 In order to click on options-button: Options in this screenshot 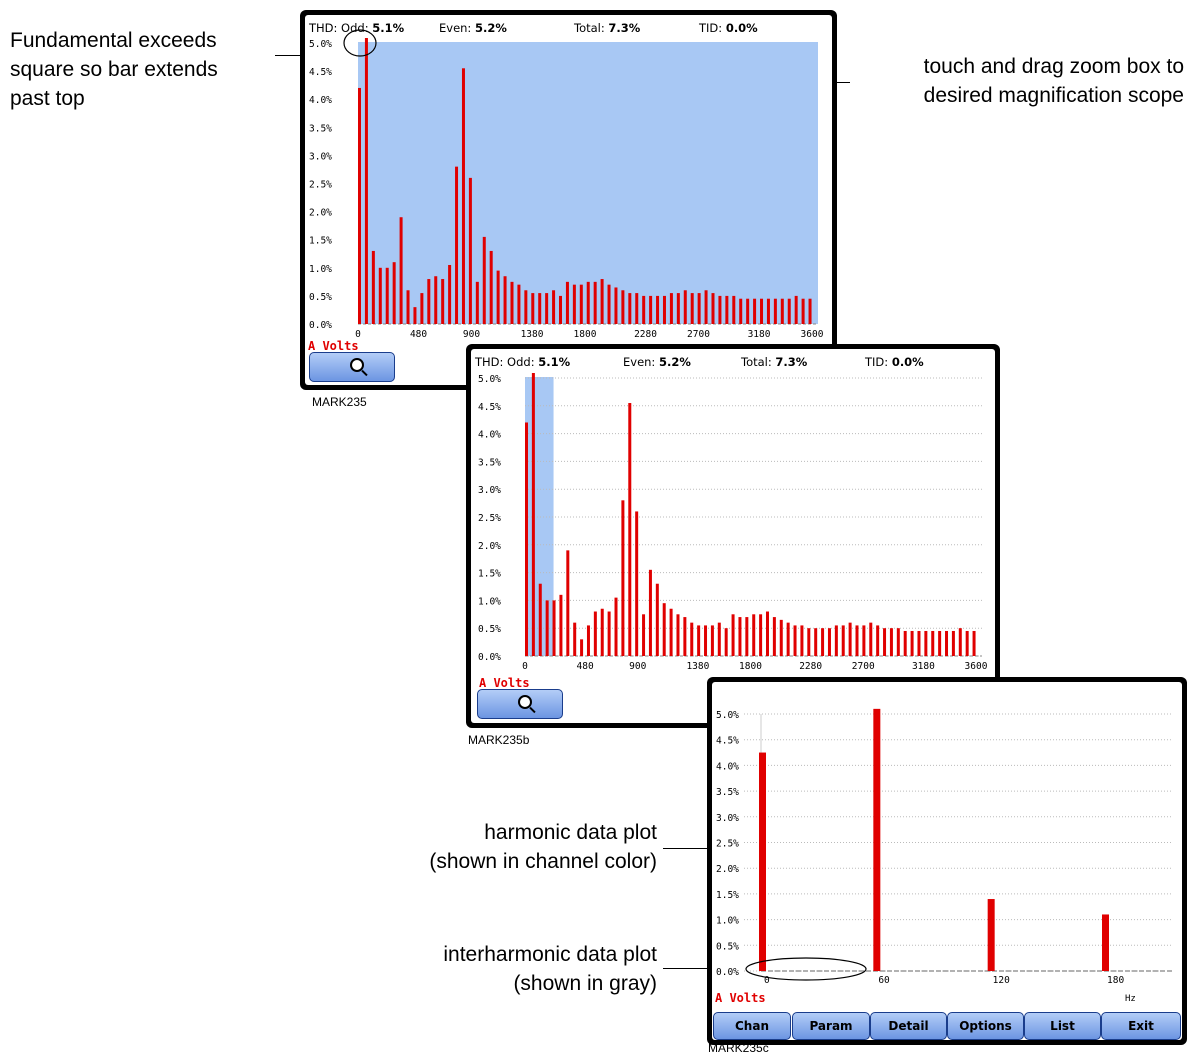, I will do `click(985, 1026)`.